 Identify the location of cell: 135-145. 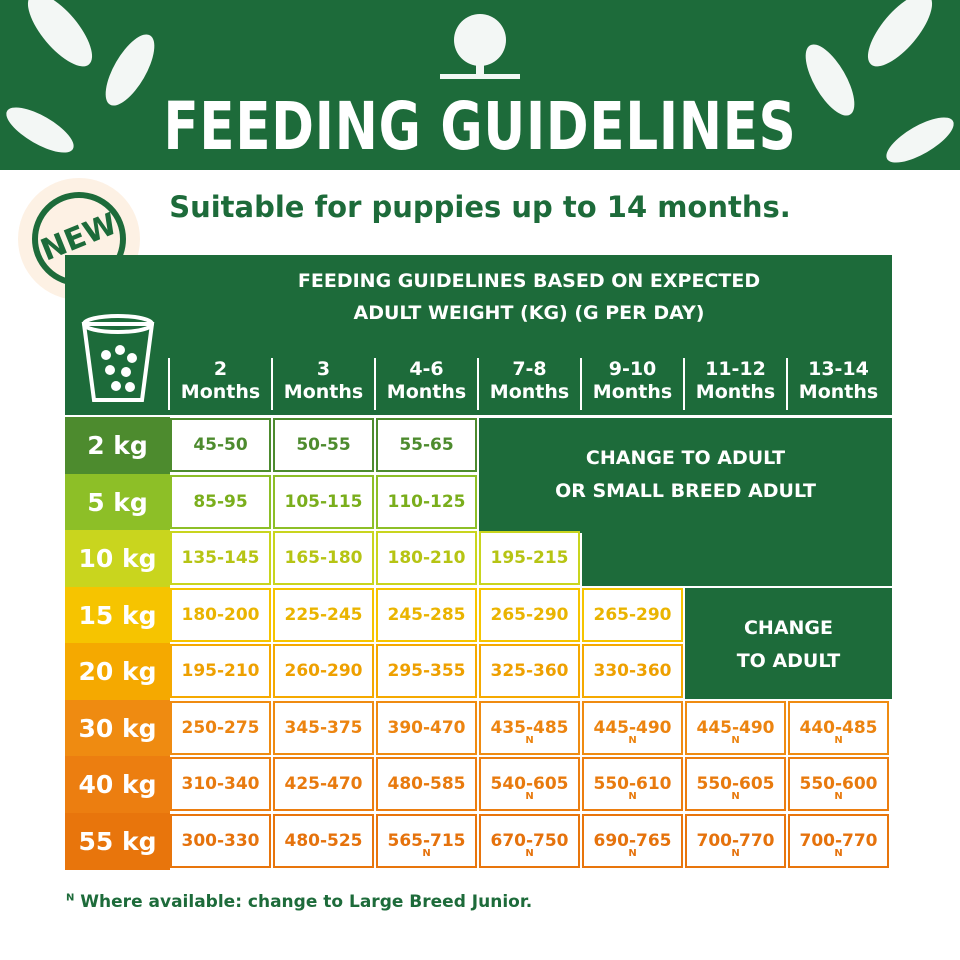
(220, 558).